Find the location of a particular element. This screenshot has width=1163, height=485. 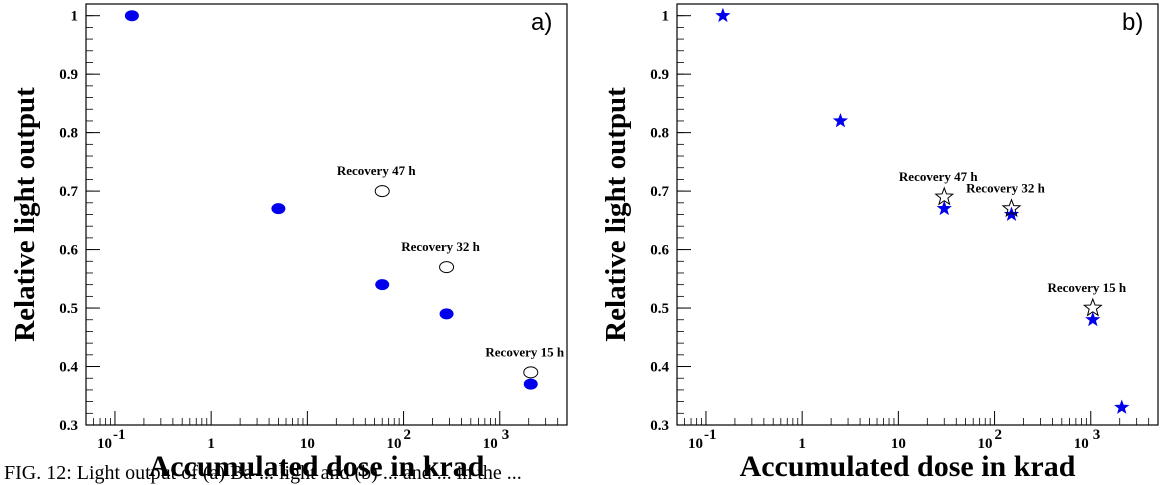

panel-label: b) is located at coordinates (1132, 22).